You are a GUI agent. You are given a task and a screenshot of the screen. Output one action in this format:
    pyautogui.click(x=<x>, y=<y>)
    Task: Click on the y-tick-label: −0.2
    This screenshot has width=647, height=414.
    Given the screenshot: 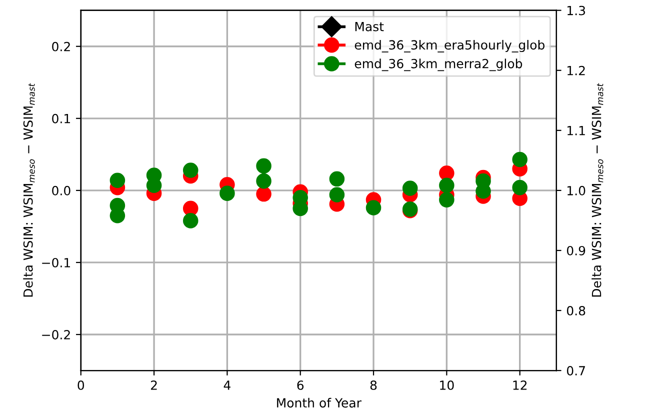 What is the action you would take?
    pyautogui.click(x=56, y=335)
    